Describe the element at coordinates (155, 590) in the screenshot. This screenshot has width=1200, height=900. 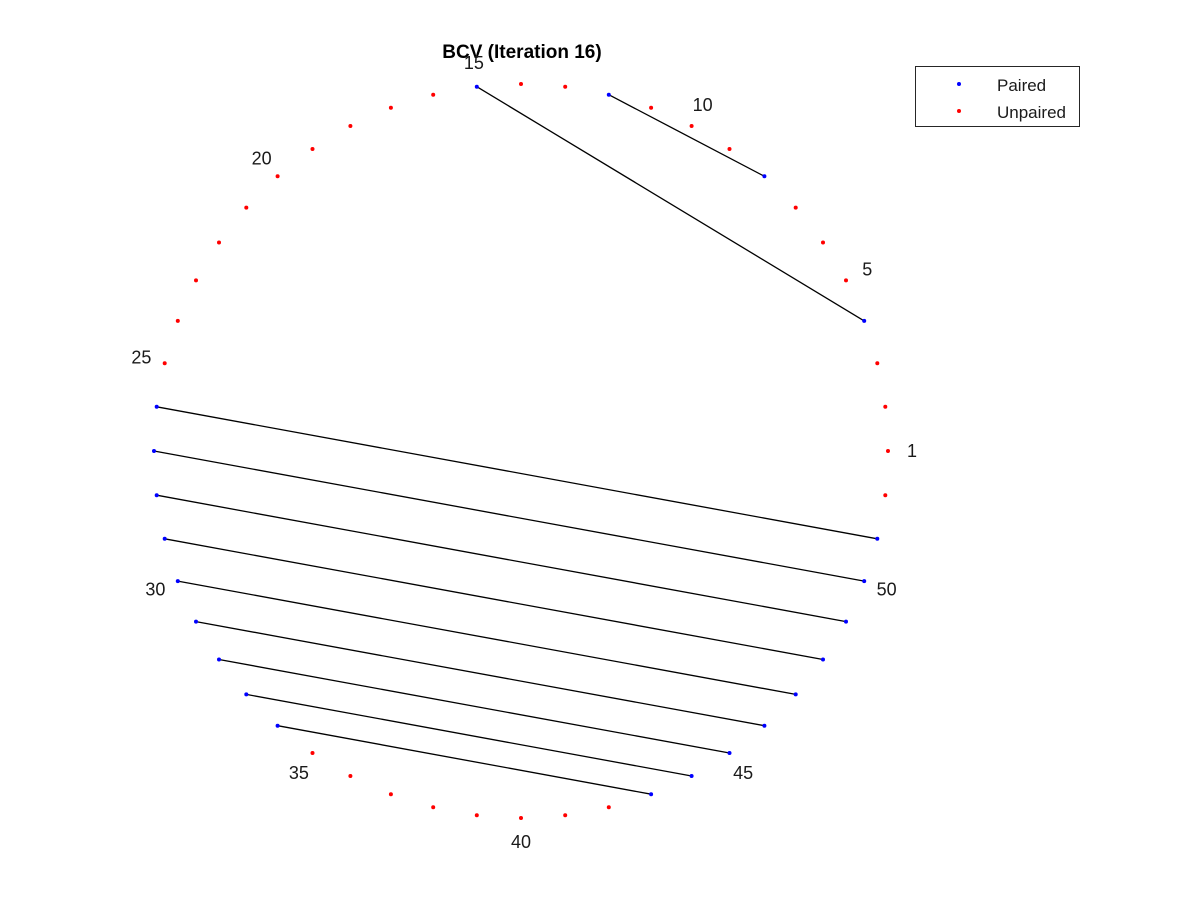
I see `node-label-30: 30` at that location.